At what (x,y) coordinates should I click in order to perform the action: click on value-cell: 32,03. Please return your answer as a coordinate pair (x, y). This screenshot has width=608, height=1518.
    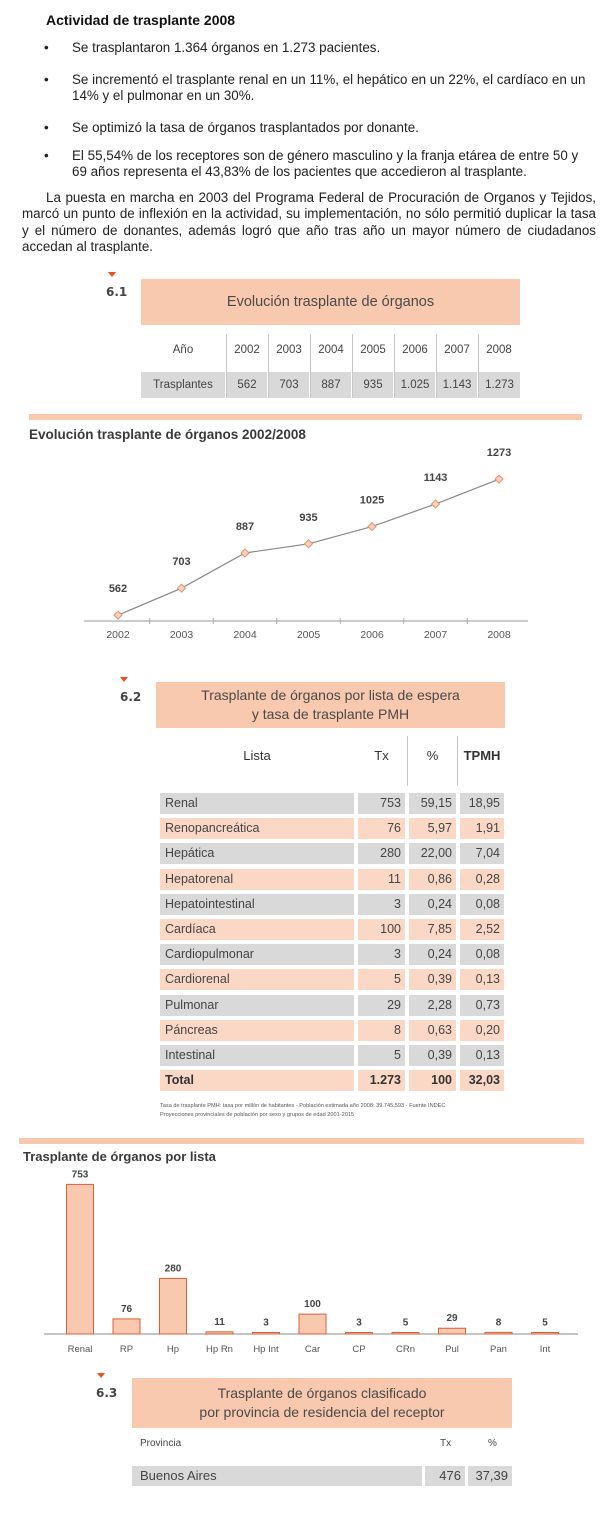
    Looking at the image, I should click on (482, 1081).